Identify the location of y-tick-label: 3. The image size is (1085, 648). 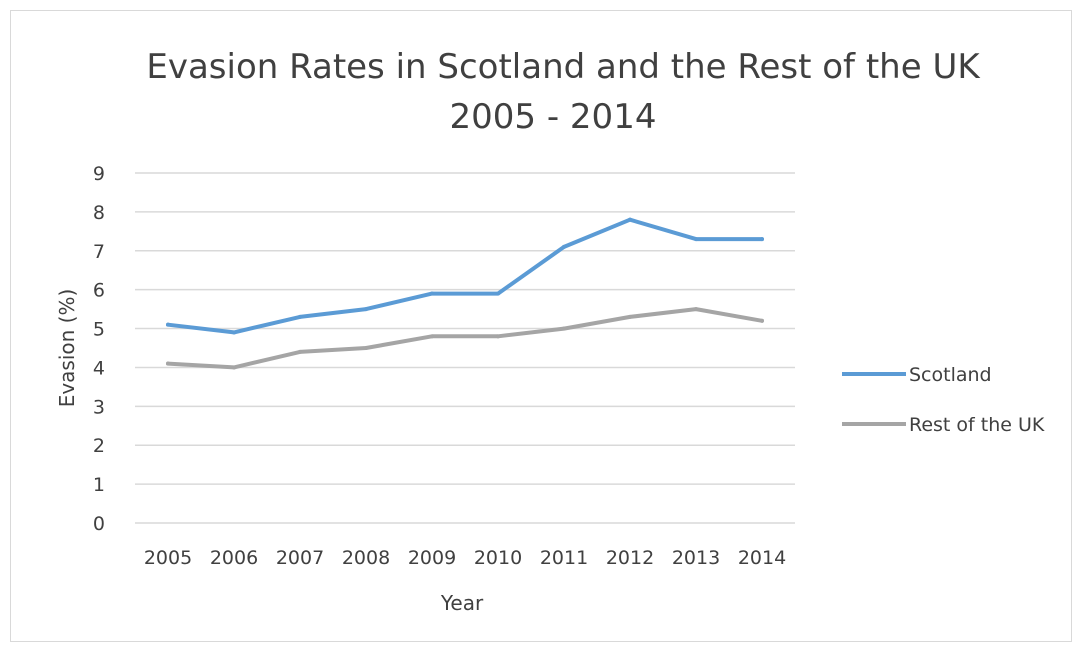
(99, 407).